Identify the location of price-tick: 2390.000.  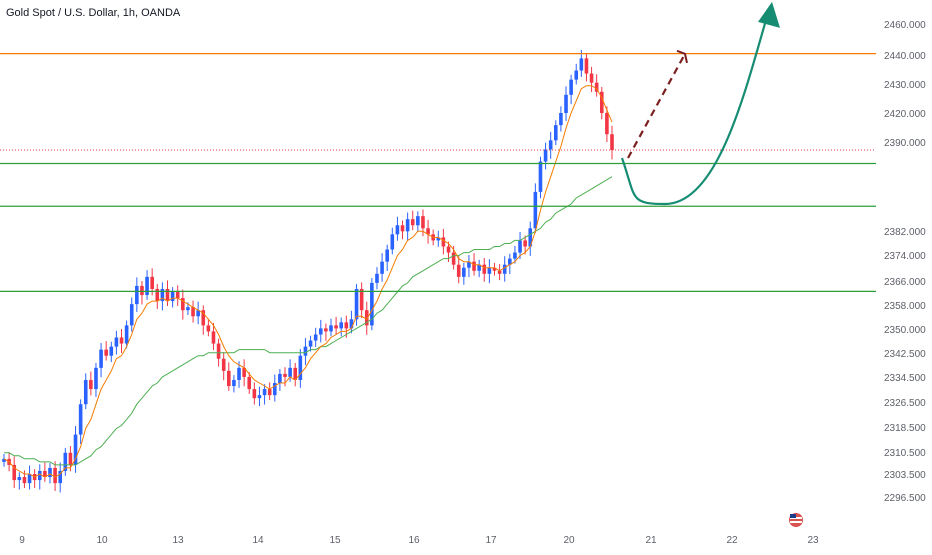
(905, 143).